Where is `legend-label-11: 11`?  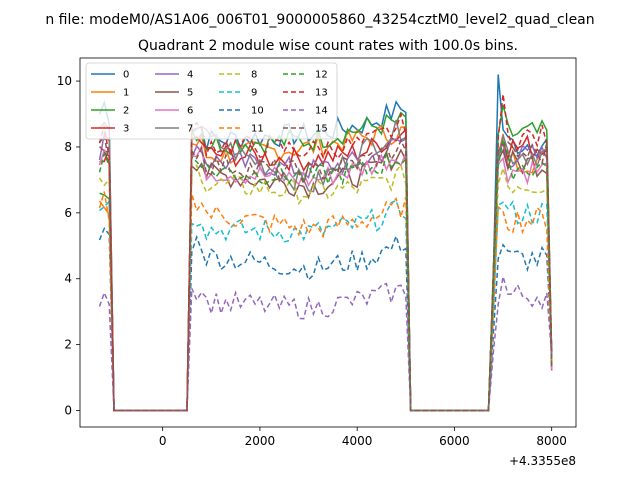
legend-label-11: 11 is located at coordinates (257, 129).